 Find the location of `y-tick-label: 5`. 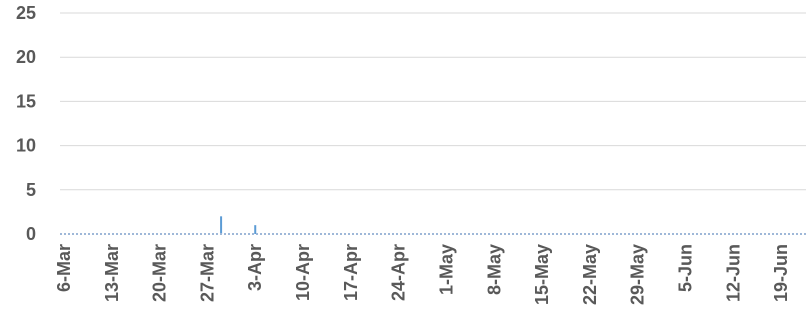

y-tick-label: 5 is located at coordinates (31, 190).